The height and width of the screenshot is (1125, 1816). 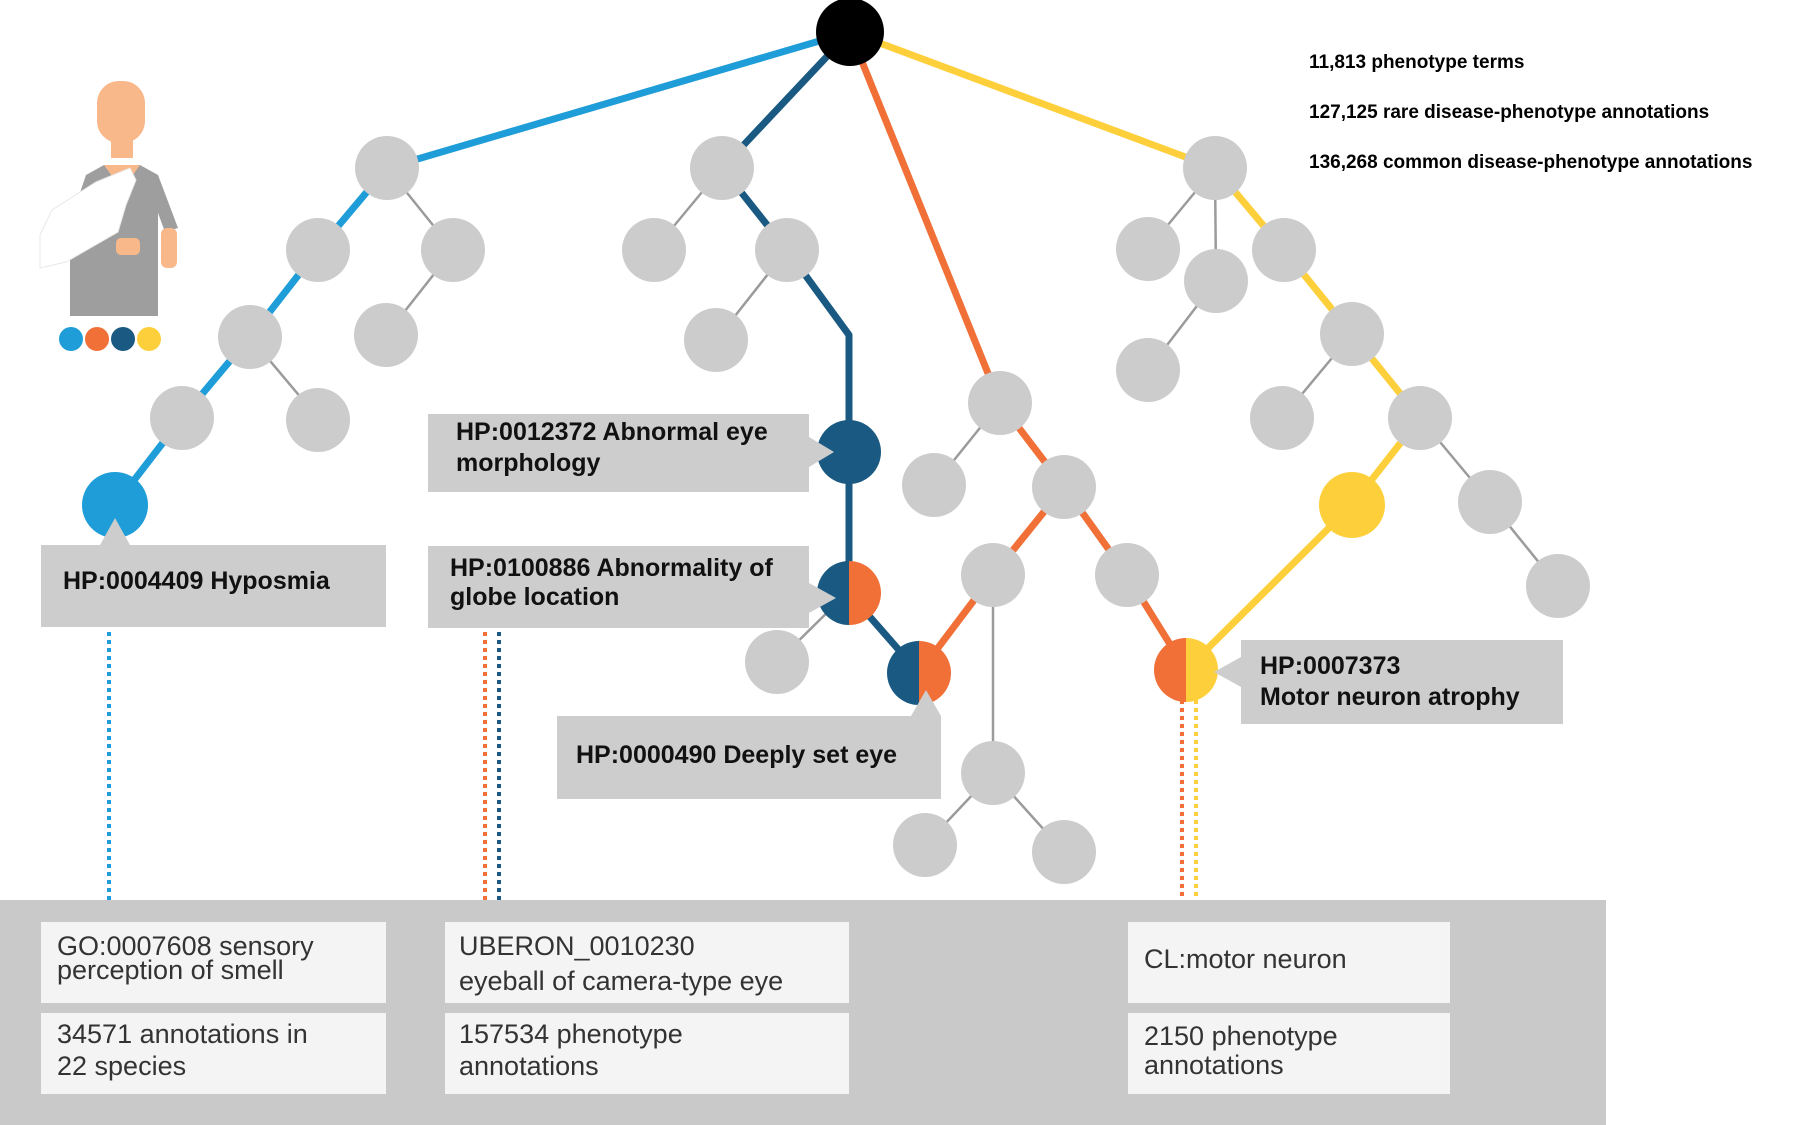 What do you see at coordinates (1186, 670) in the screenshot?
I see `motor-neuron-atrophy-node` at bounding box center [1186, 670].